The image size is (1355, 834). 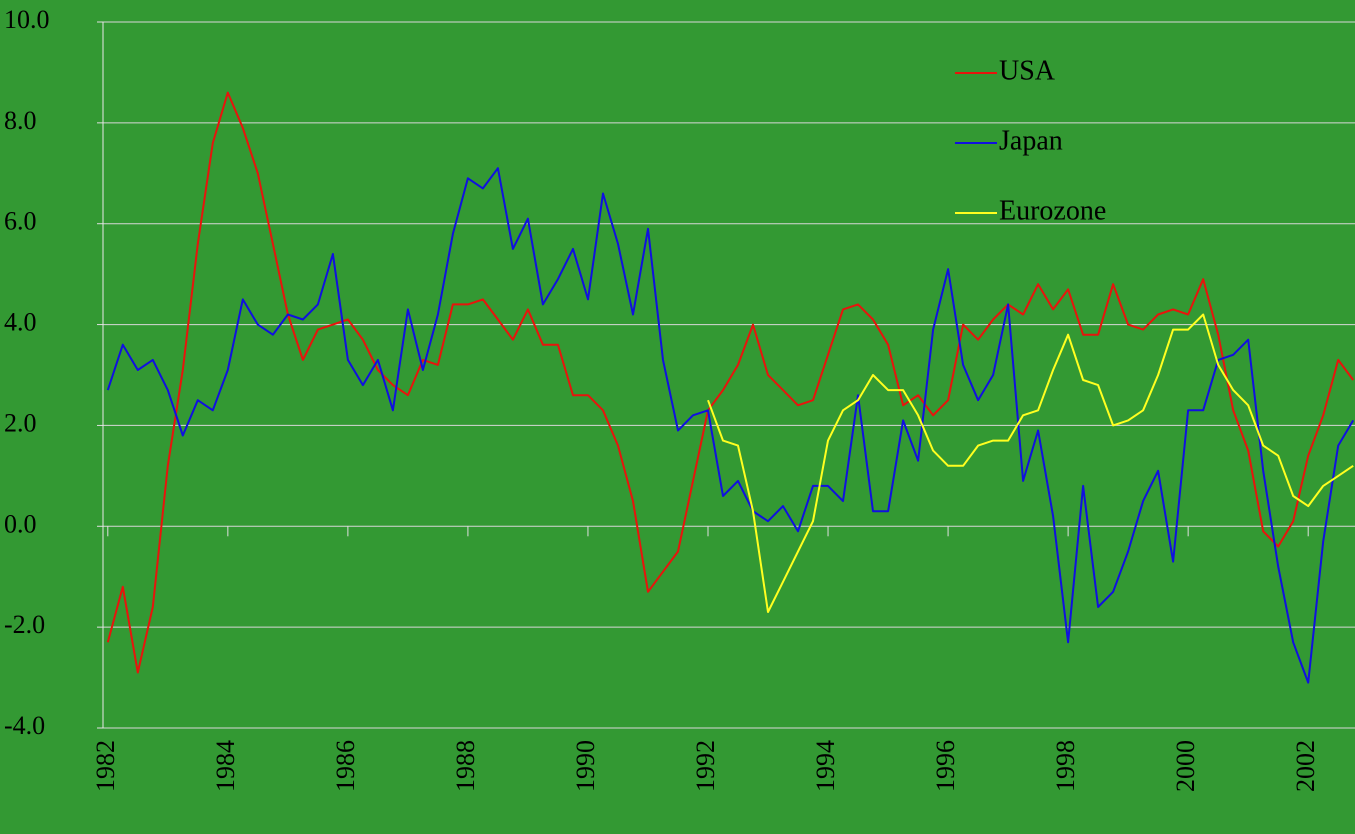 I want to click on x-tick-label: 1986, so click(x=345, y=766).